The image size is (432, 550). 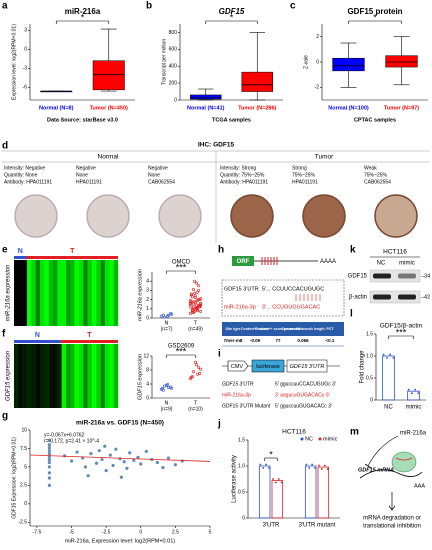 What do you see at coordinates (140, 377) in the screenshot?
I see `y-axis-label: GDF15 expression` at bounding box center [140, 377].